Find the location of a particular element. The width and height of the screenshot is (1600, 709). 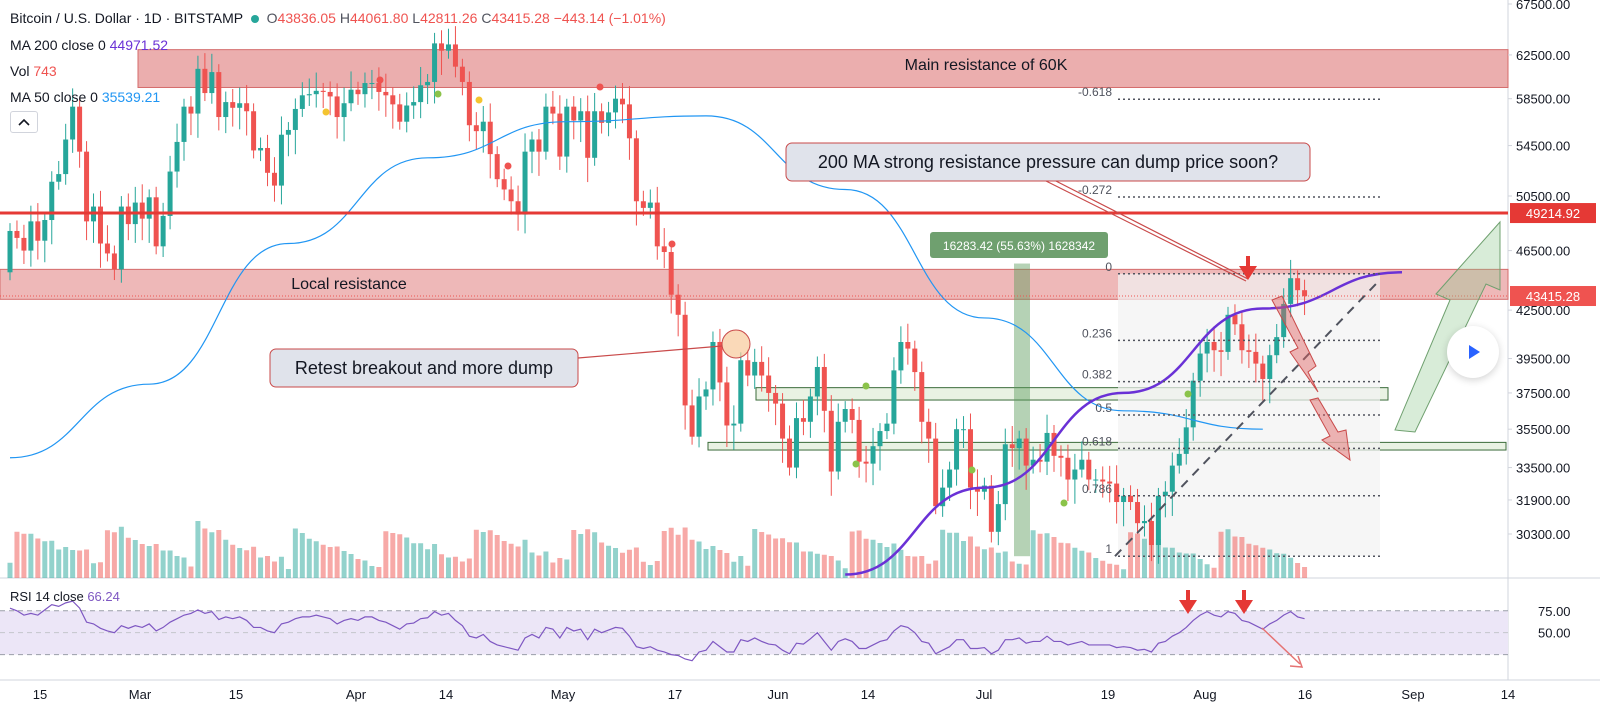

peak-arrow-icon is located at coordinates (1248, 268).